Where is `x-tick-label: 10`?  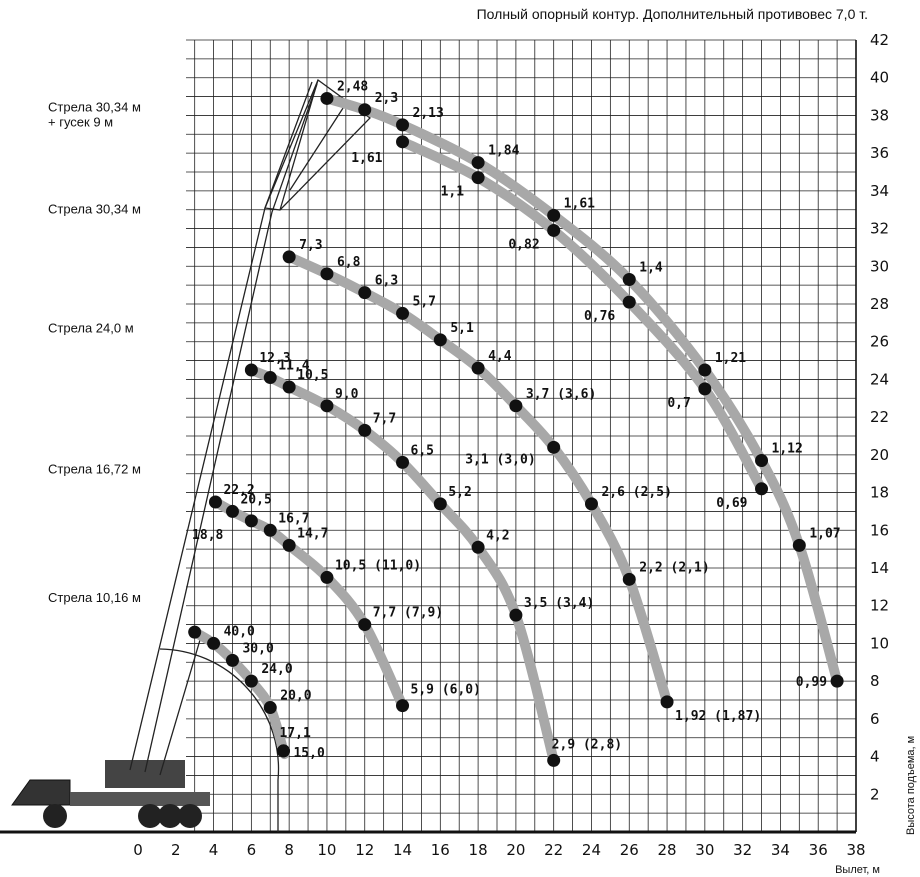
x-tick-label: 10 is located at coordinates (326, 850).